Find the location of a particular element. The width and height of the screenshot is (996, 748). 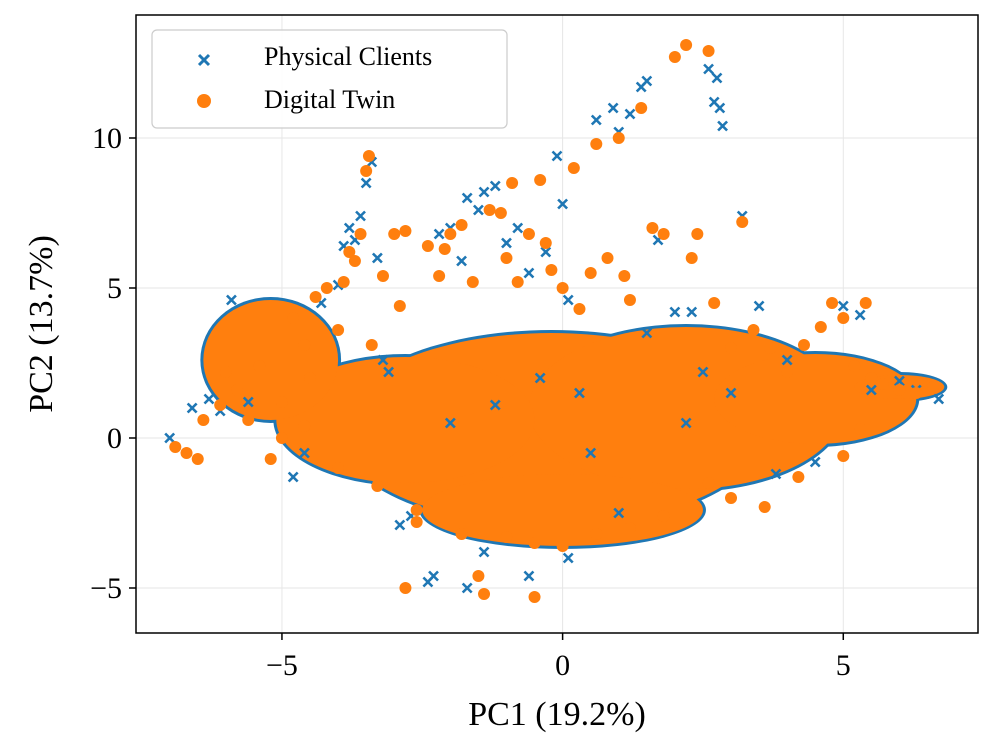

x-tick-label: −5 is located at coordinates (282, 665).